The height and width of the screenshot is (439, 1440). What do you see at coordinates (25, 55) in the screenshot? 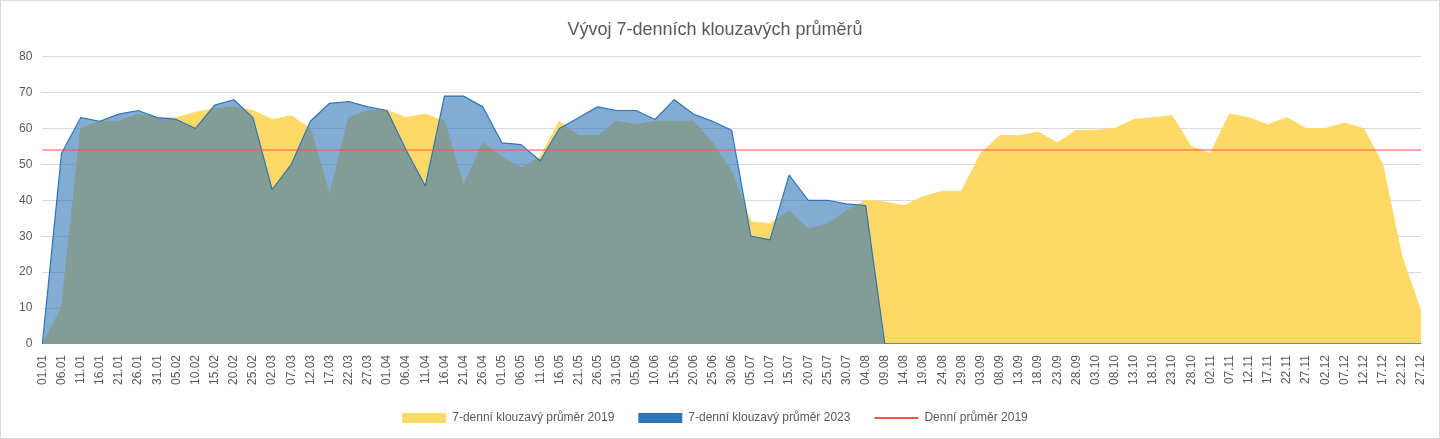
I see `y-tick-label: 80` at bounding box center [25, 55].